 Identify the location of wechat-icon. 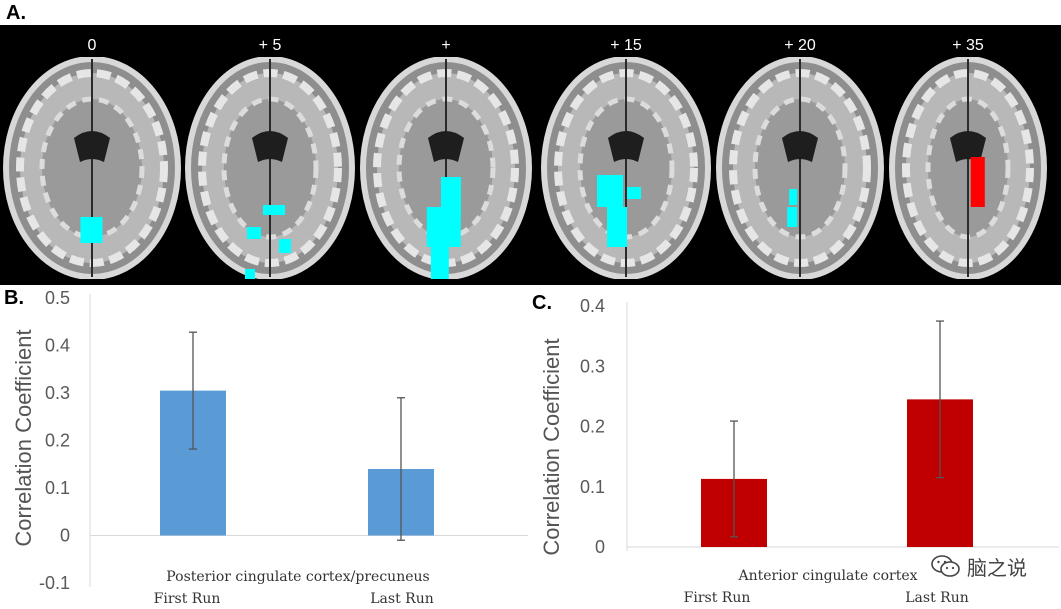
(946, 570).